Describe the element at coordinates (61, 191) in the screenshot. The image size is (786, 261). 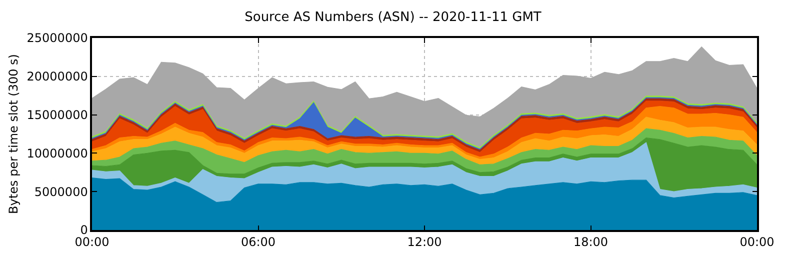
I see `y-tick-label: 5000000` at that location.